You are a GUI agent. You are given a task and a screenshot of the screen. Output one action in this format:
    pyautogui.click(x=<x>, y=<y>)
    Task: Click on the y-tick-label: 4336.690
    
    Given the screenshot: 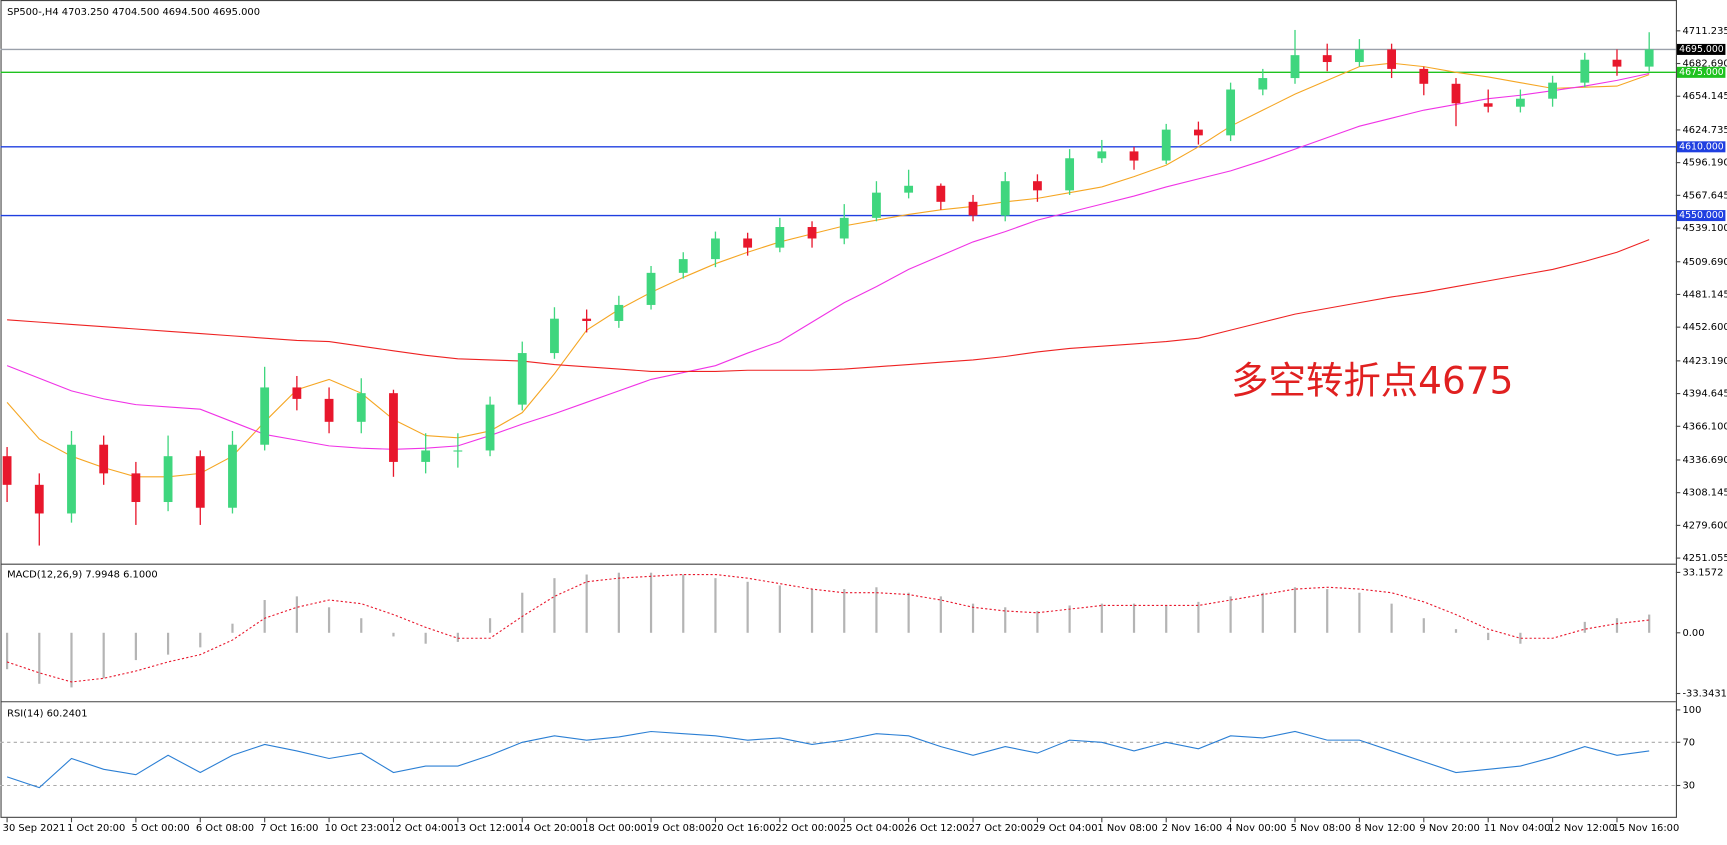 What is the action you would take?
    pyautogui.click(x=1704, y=460)
    